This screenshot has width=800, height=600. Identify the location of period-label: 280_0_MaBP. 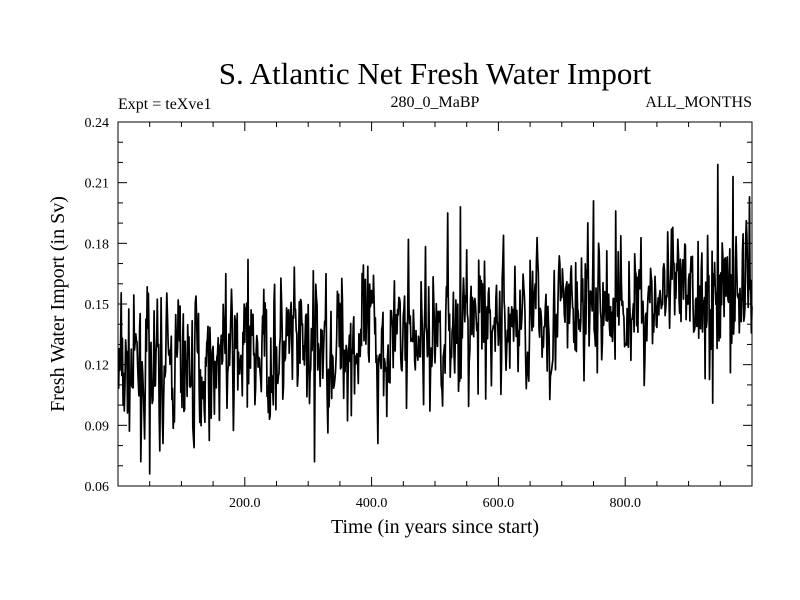
(435, 102).